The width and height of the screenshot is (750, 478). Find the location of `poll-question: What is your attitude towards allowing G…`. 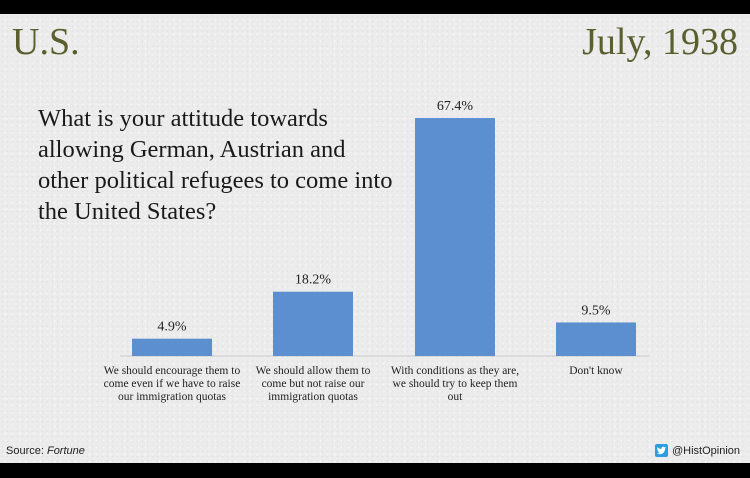

poll-question: What is your attitude towards allowing G… is located at coordinates (215, 165).